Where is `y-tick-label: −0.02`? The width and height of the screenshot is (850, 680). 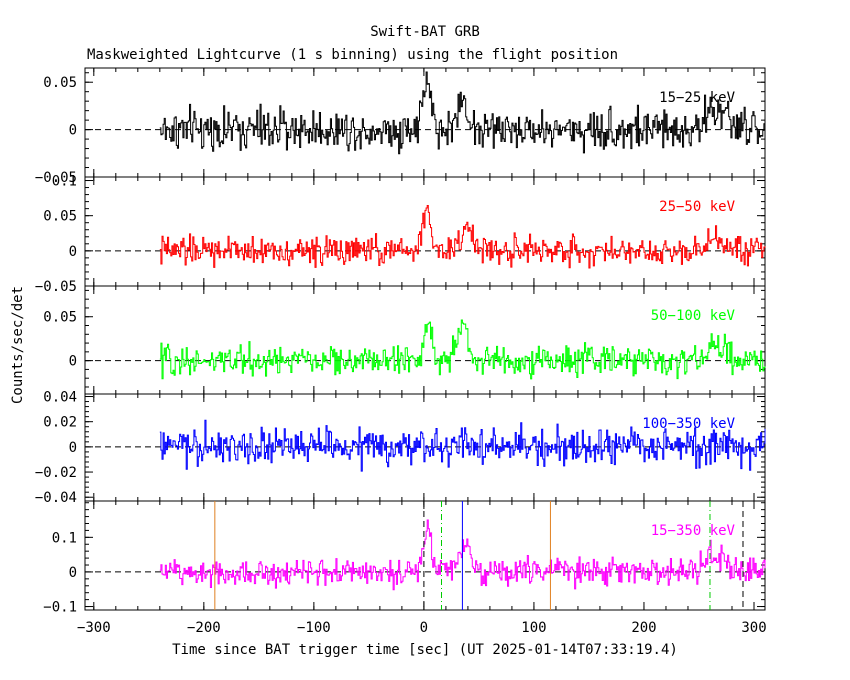 y-tick-label: −0.02 is located at coordinates (56, 473).